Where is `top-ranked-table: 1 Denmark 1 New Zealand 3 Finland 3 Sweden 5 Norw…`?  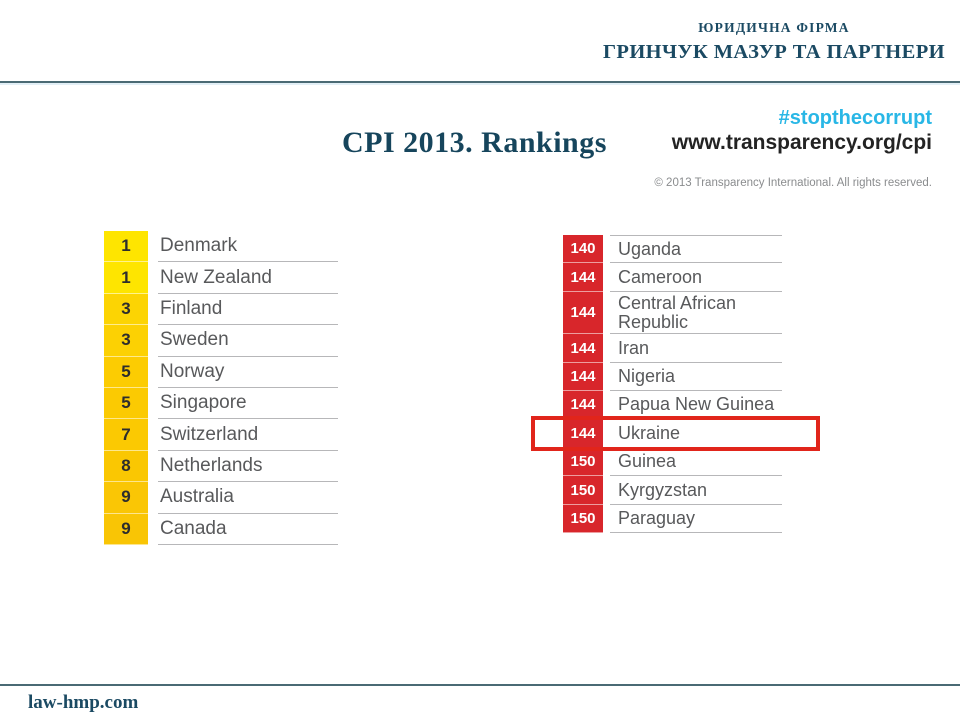 top-ranked-table: 1 Denmark 1 New Zealand 3 Finland 3 Sweden 5 Norw… is located at coordinates (221, 388).